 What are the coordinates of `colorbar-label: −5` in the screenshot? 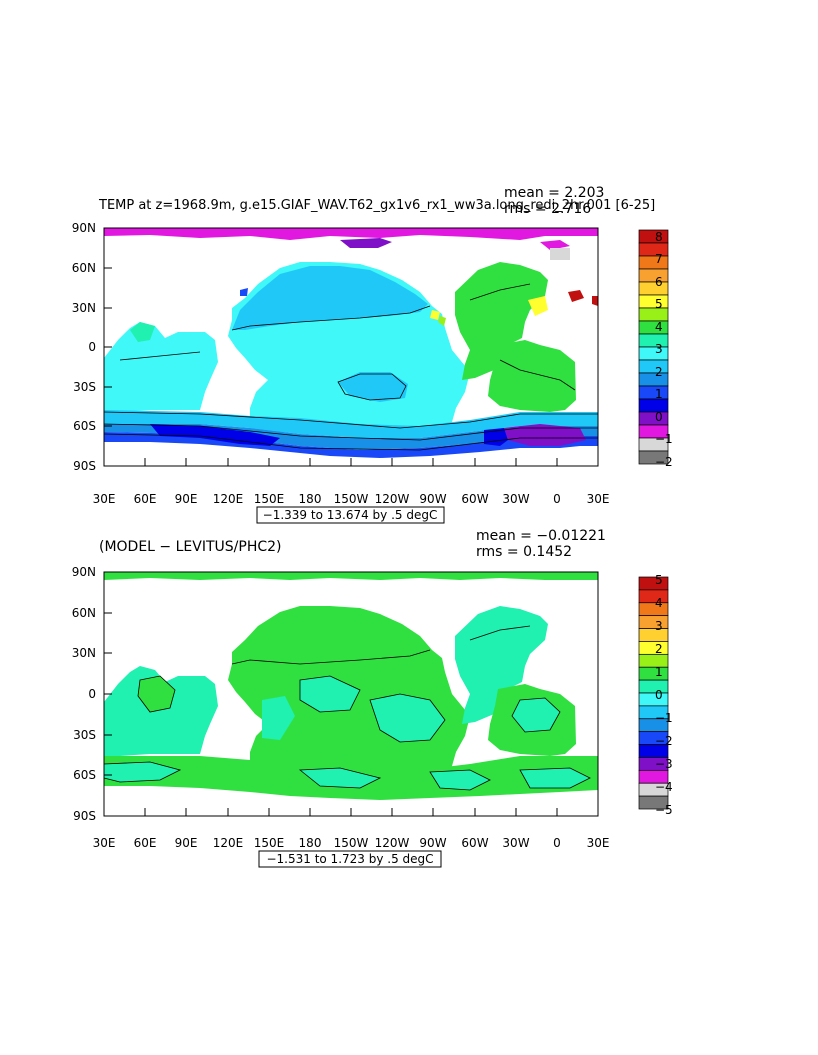 It's located at (664, 810).